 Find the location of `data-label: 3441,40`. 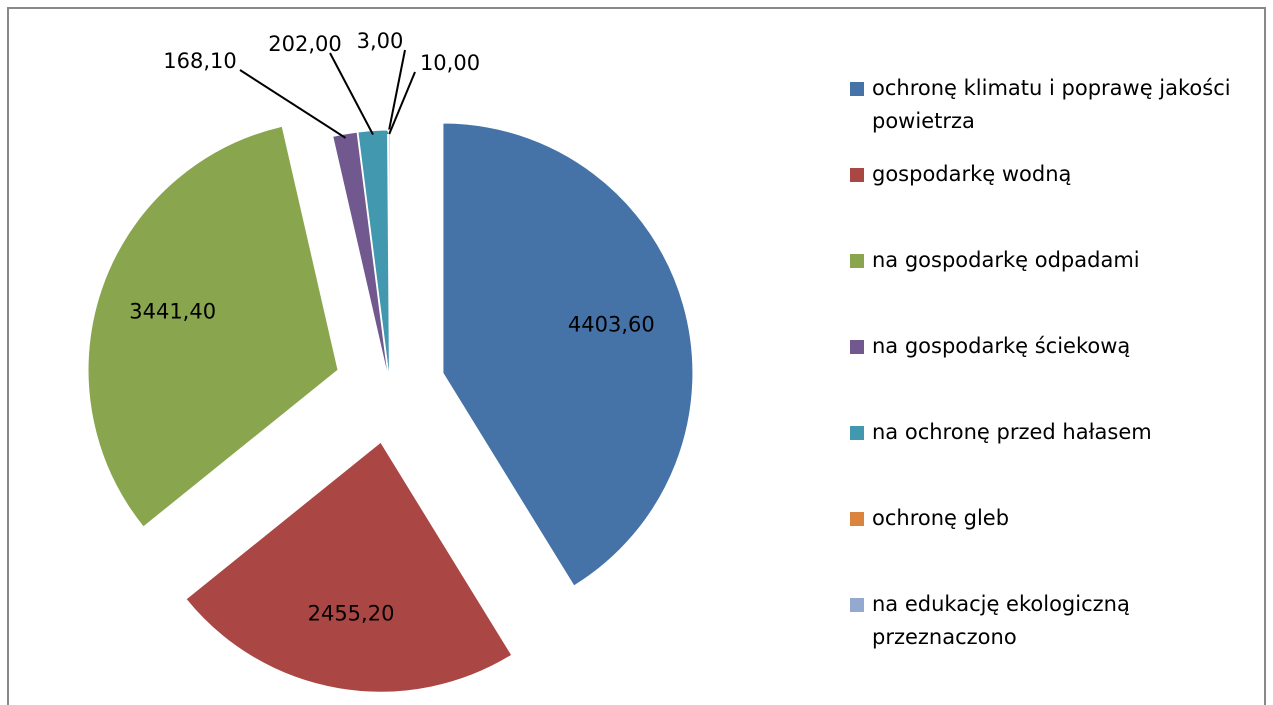

data-label: 3441,40 is located at coordinates (172, 312).